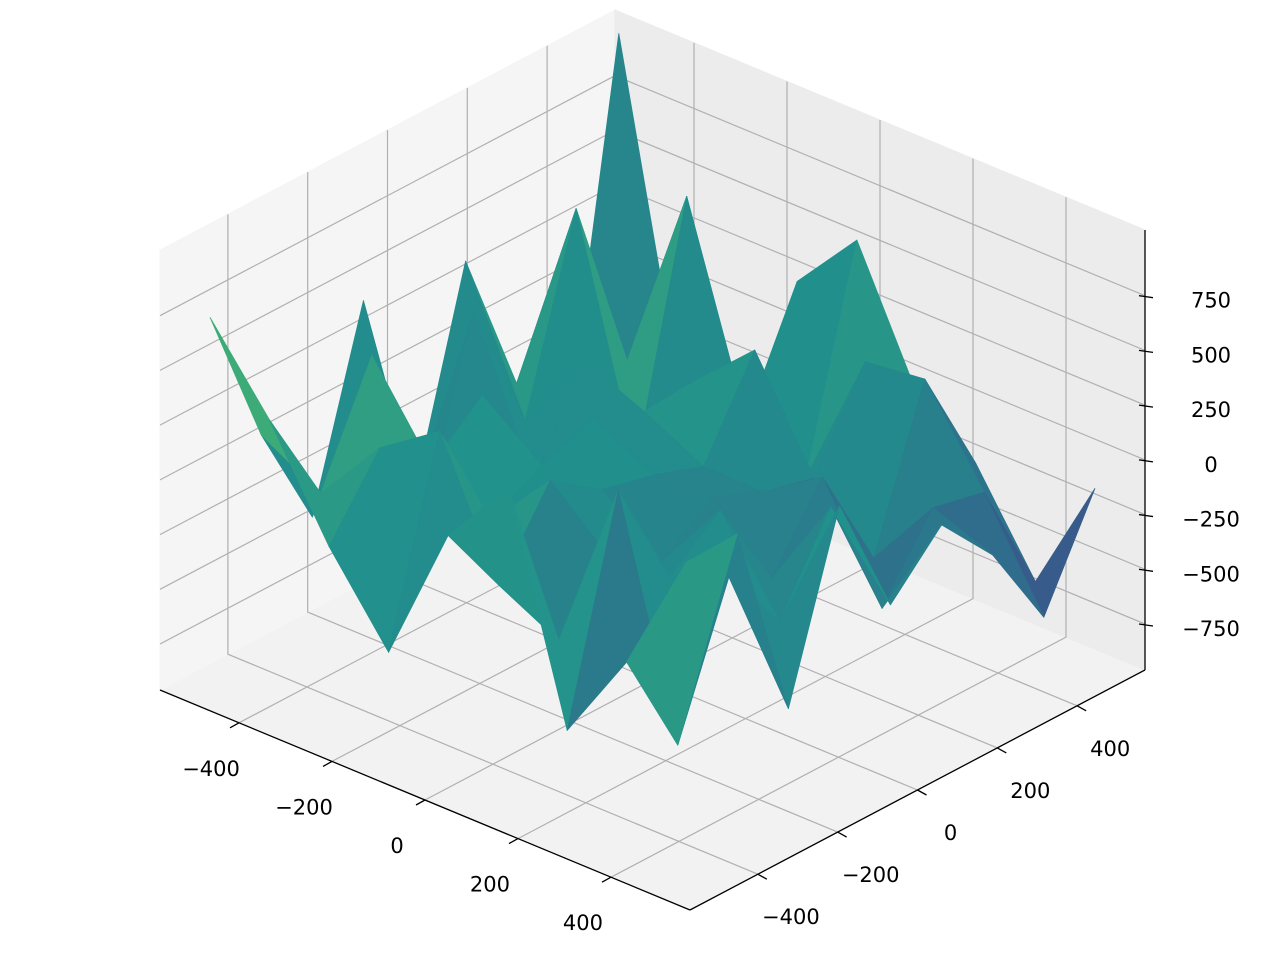  I want to click on y-tick-label: 0, so click(950, 833).